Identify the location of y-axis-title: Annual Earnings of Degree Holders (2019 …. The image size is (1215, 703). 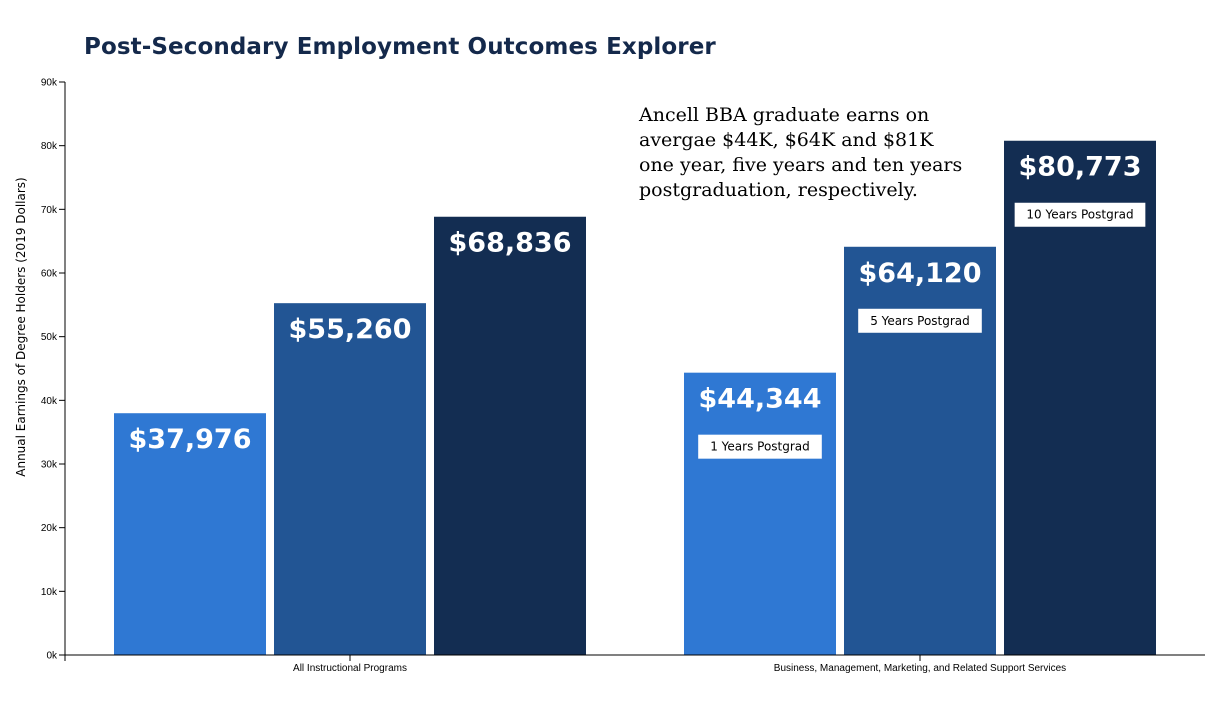
(21, 327).